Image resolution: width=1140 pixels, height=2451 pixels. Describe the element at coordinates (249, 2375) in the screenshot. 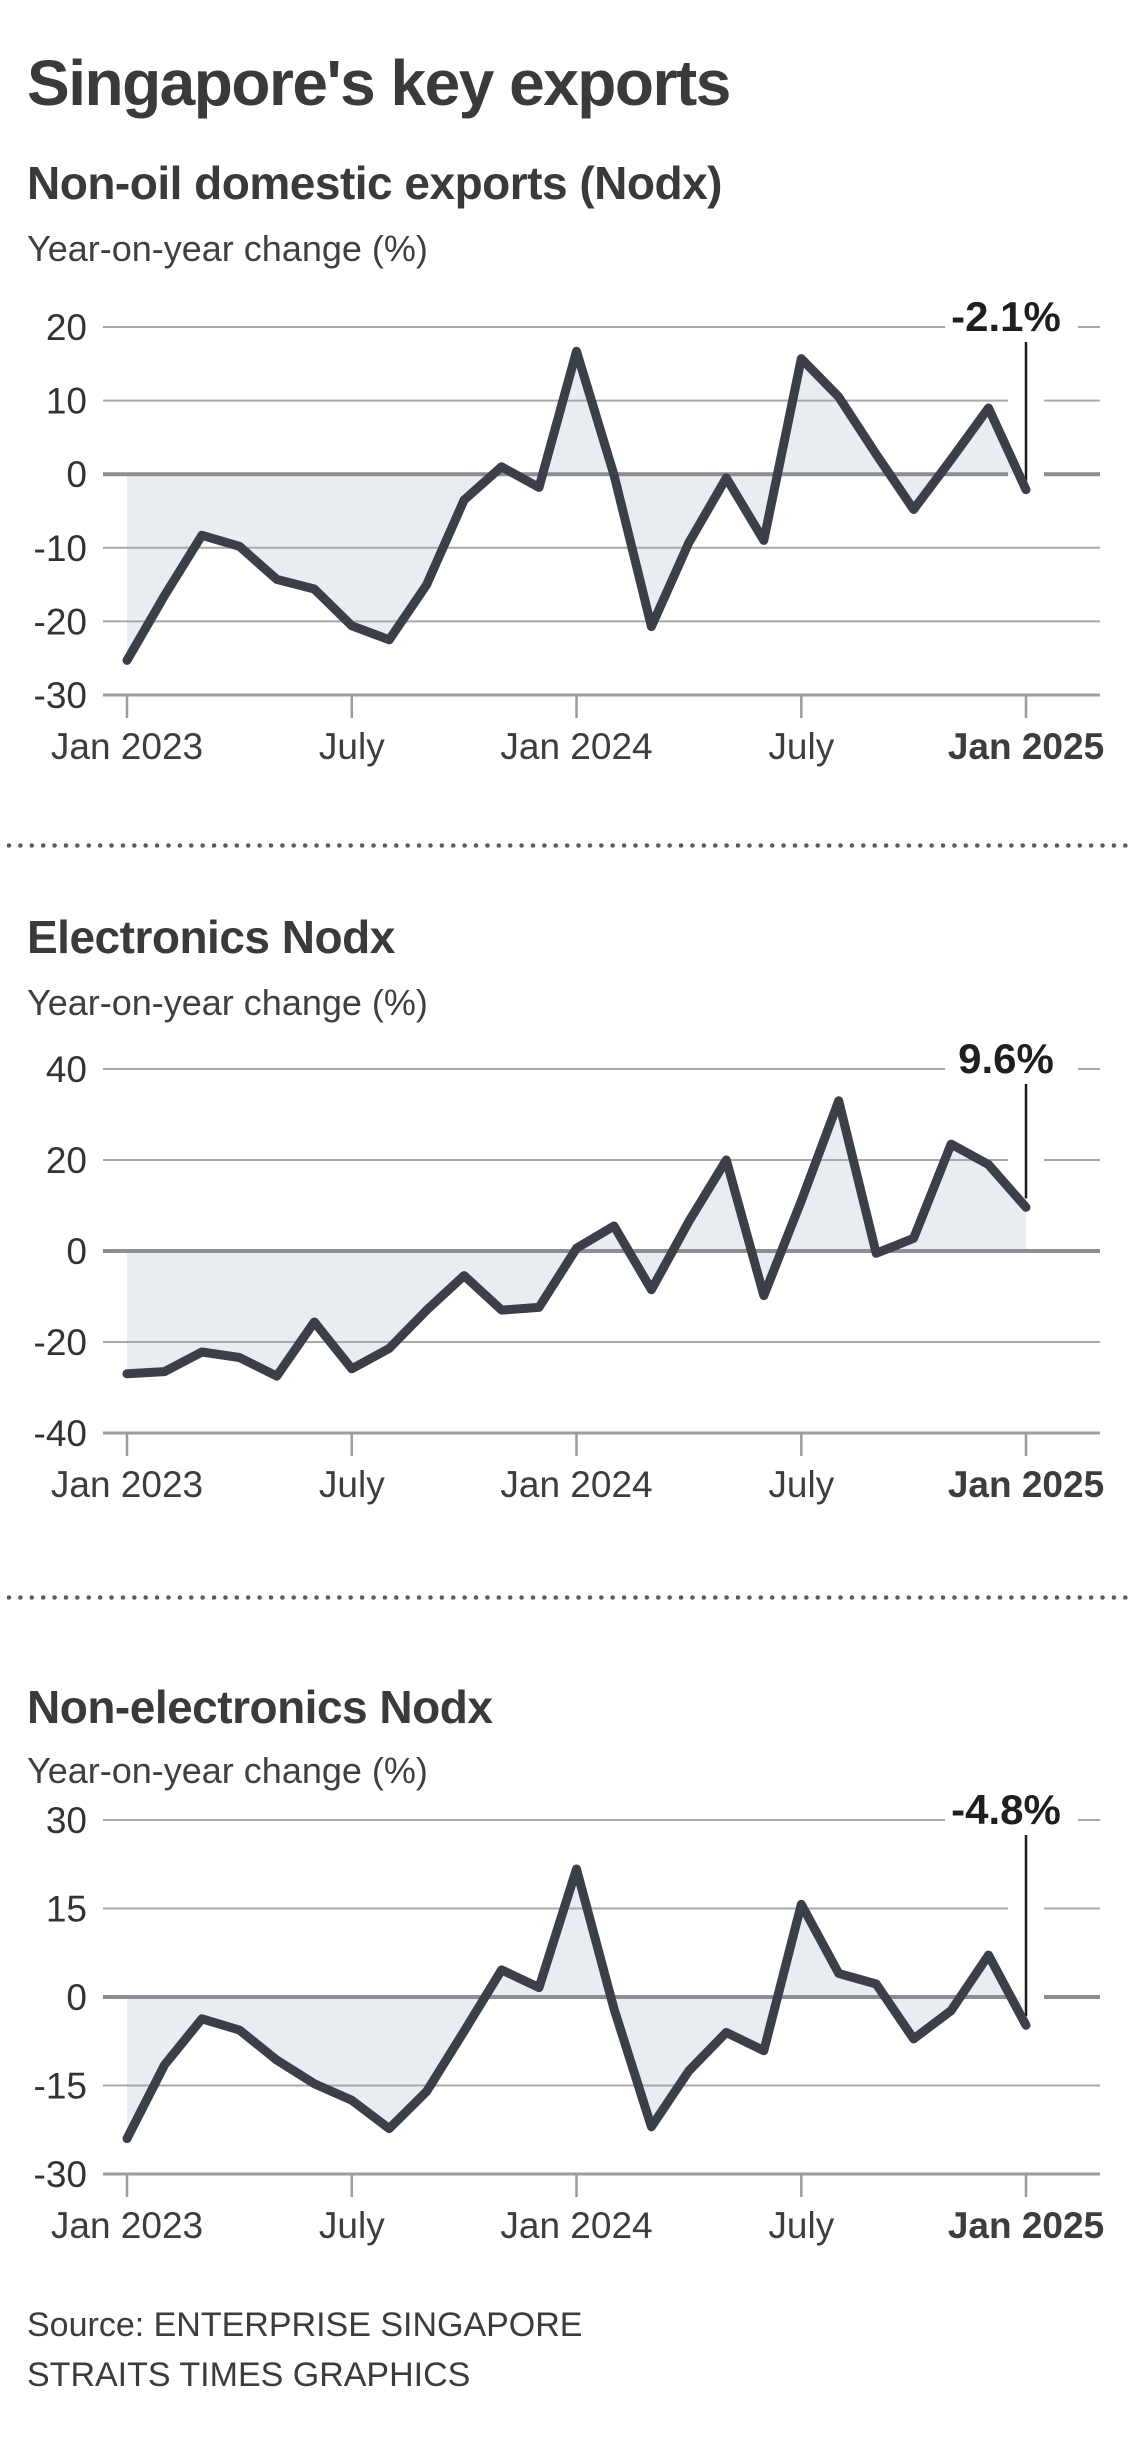

I see `credit-line: STRAITS TIMES GRAPHICS` at that location.